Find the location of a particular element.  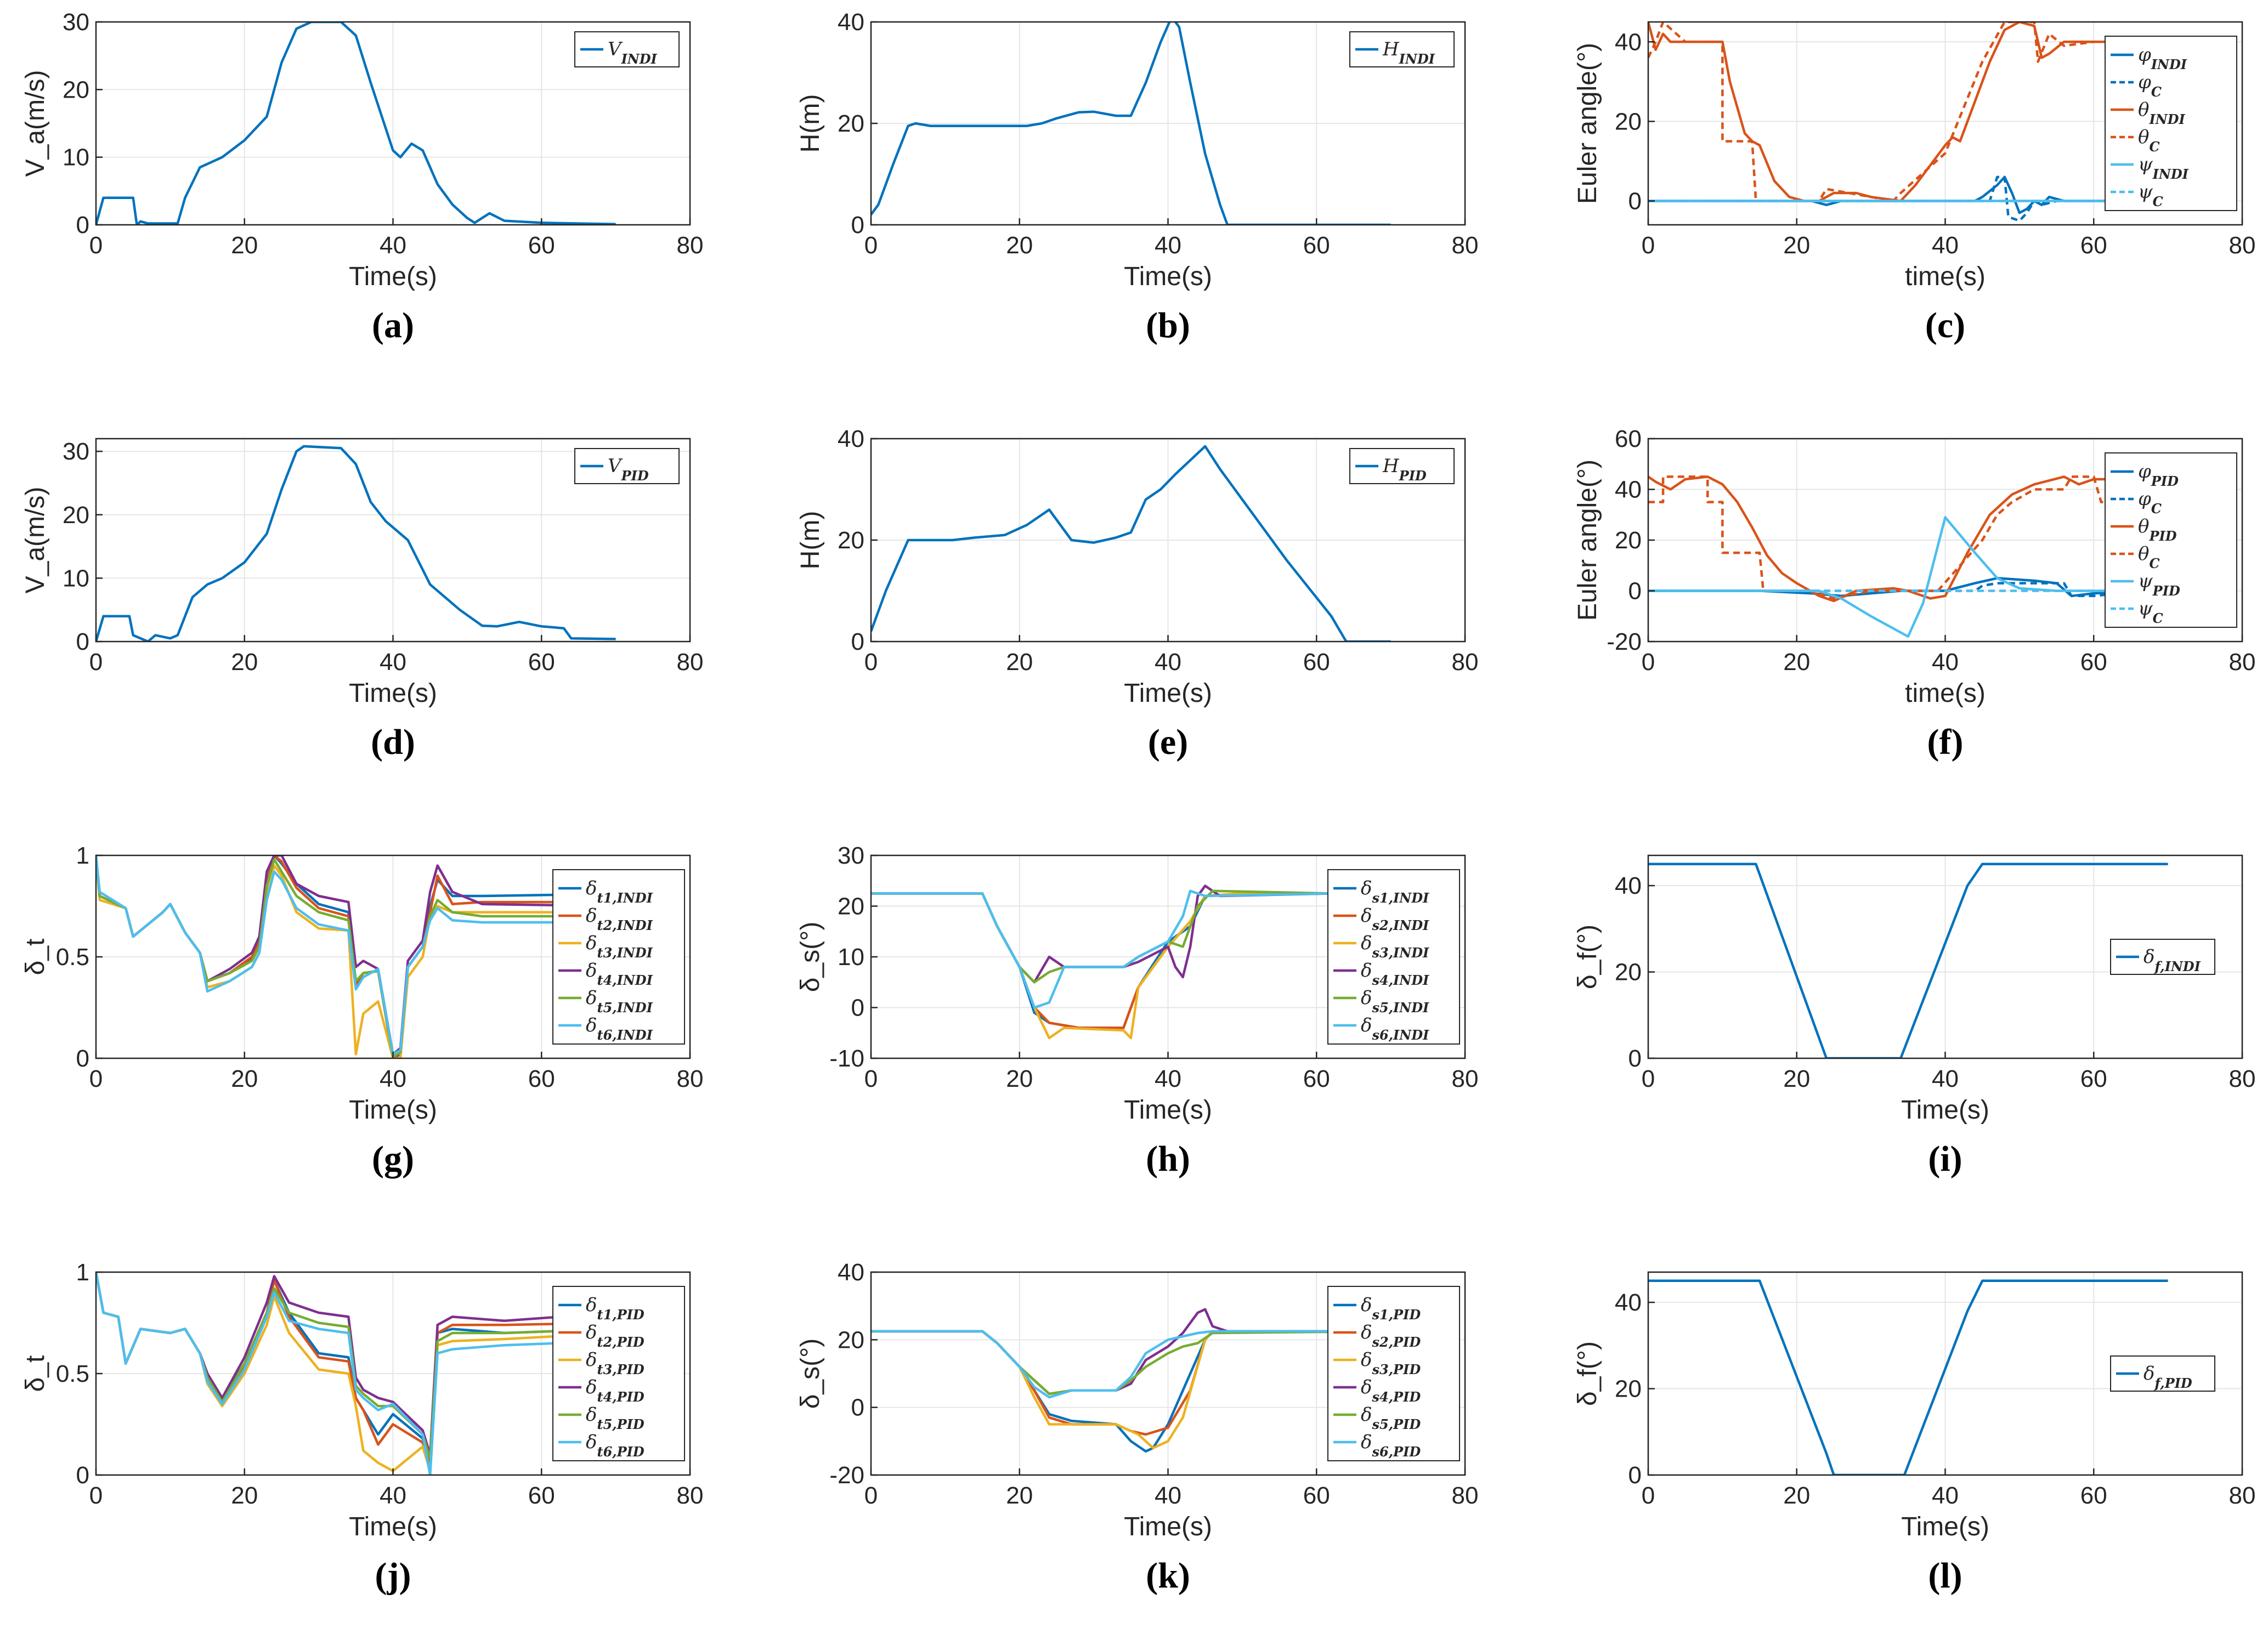

legend-entry: δs3,INDI is located at coordinates (1395, 946).